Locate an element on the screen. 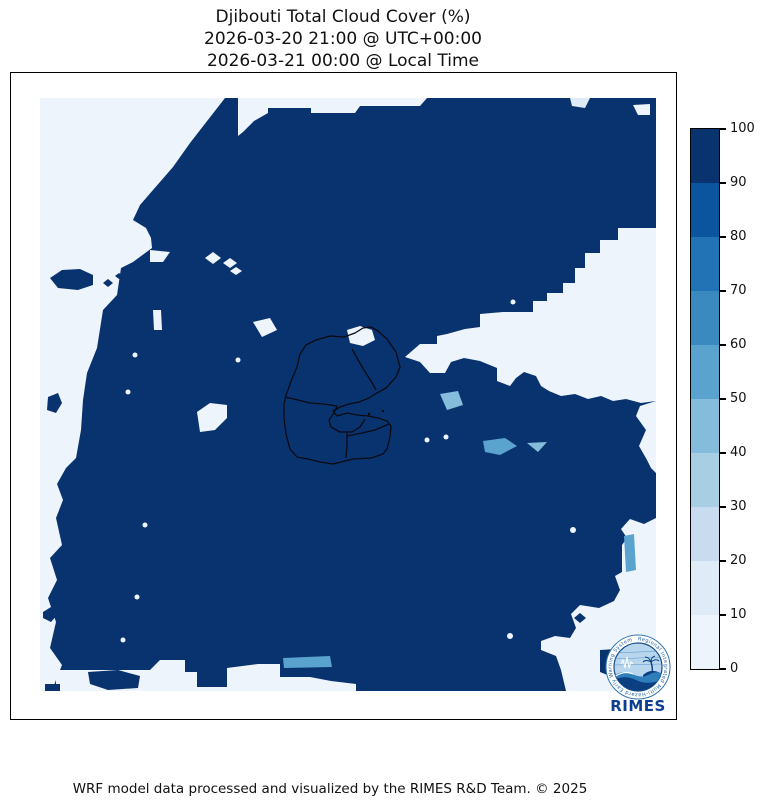 The image size is (764, 808). colorbar-tick-label: 90 is located at coordinates (738, 182).